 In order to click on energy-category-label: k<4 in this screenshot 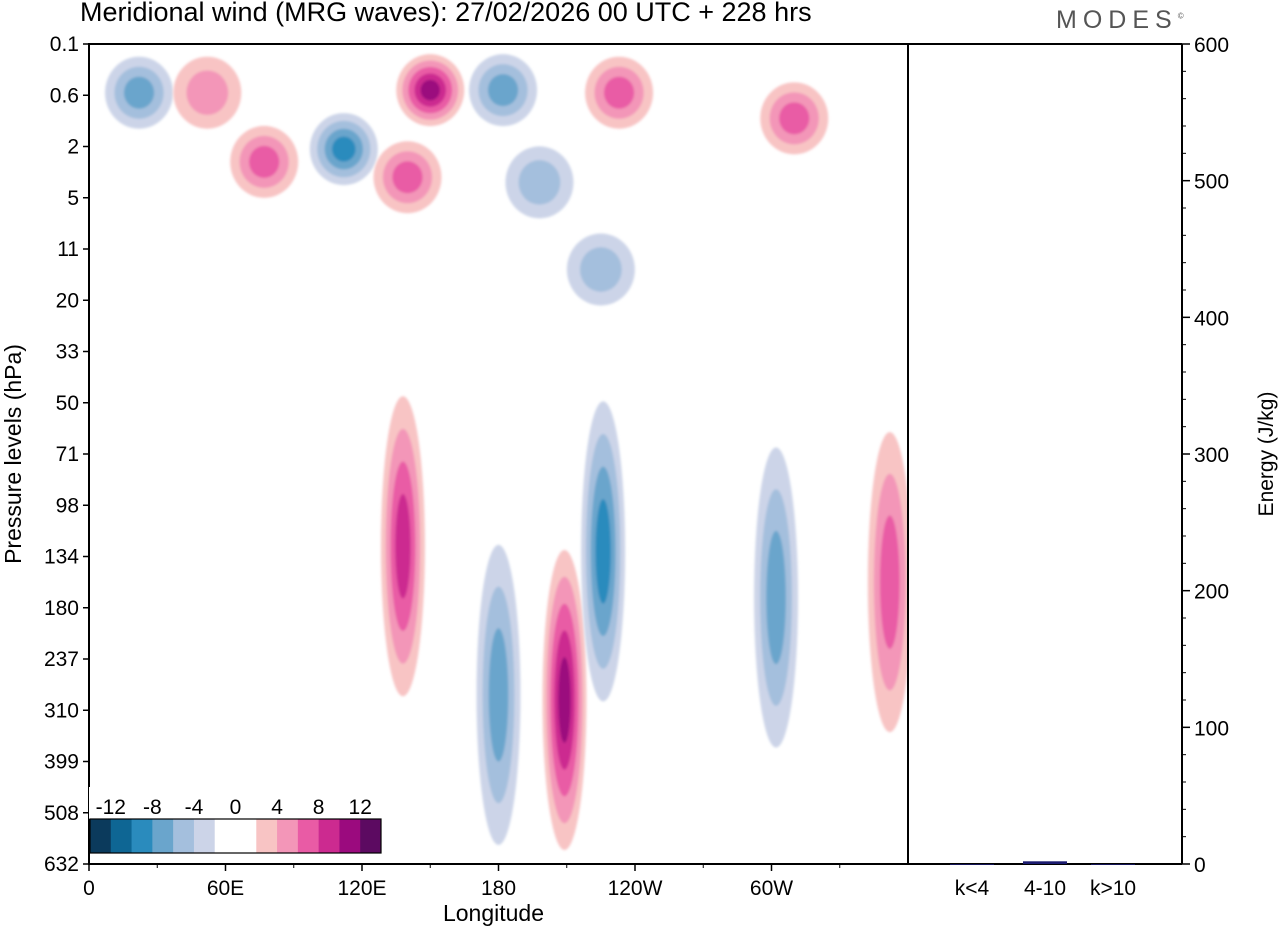, I will do `click(972, 888)`.